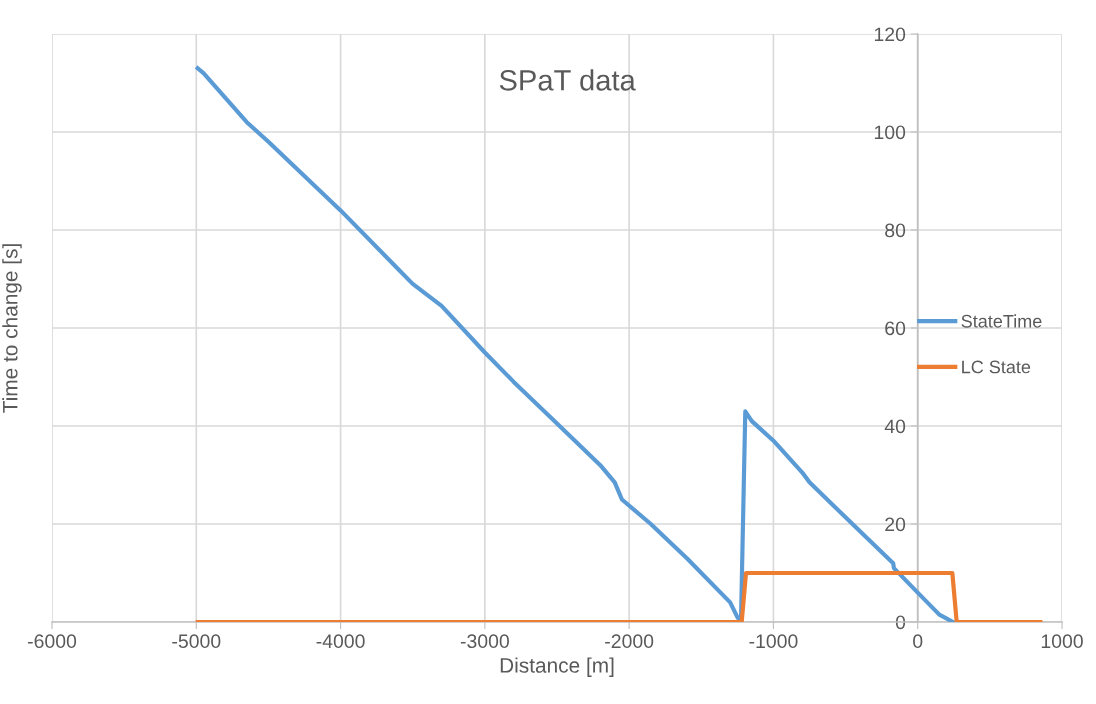 The image size is (1096, 704). What do you see at coordinates (895, 426) in the screenshot?
I see `y-tick-label: 40` at bounding box center [895, 426].